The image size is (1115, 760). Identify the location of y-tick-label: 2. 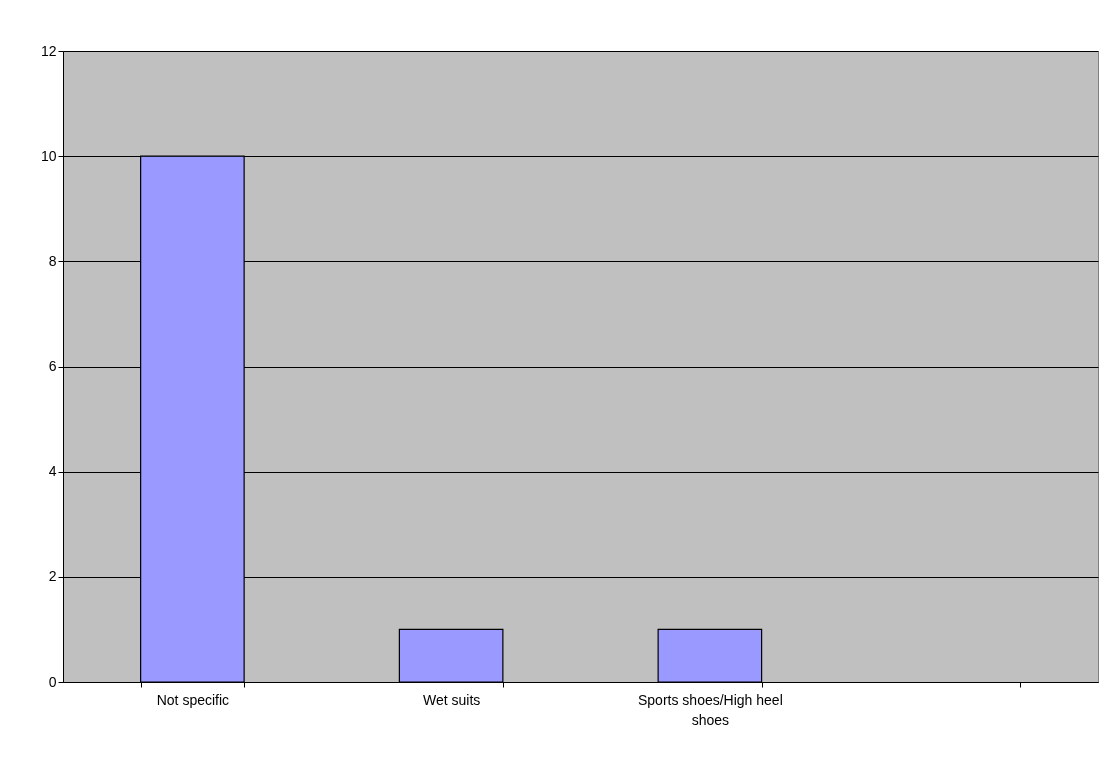
(52, 576).